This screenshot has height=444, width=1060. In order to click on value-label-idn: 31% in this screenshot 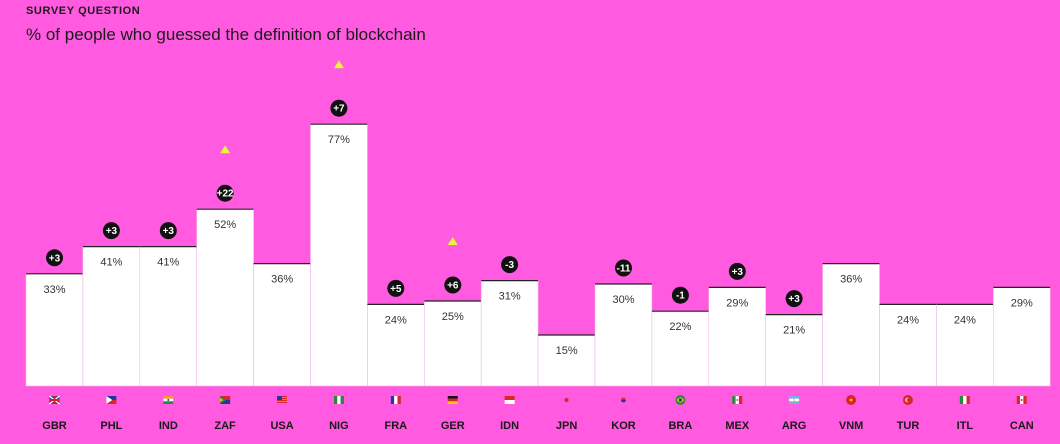, I will do `click(510, 297)`.